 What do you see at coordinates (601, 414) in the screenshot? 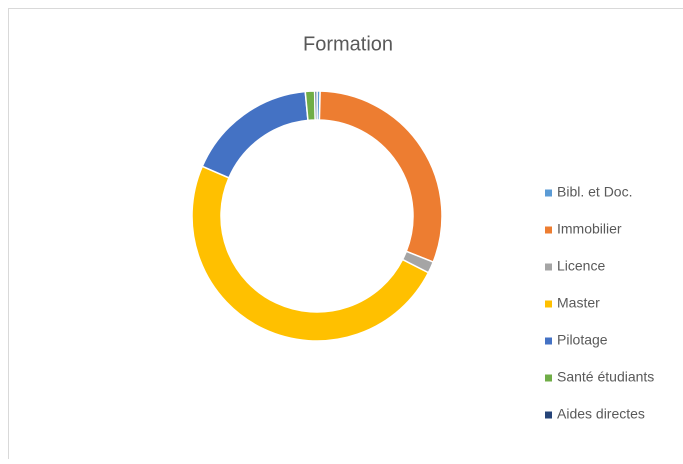
I see `legend-label: Aides directes` at bounding box center [601, 414].